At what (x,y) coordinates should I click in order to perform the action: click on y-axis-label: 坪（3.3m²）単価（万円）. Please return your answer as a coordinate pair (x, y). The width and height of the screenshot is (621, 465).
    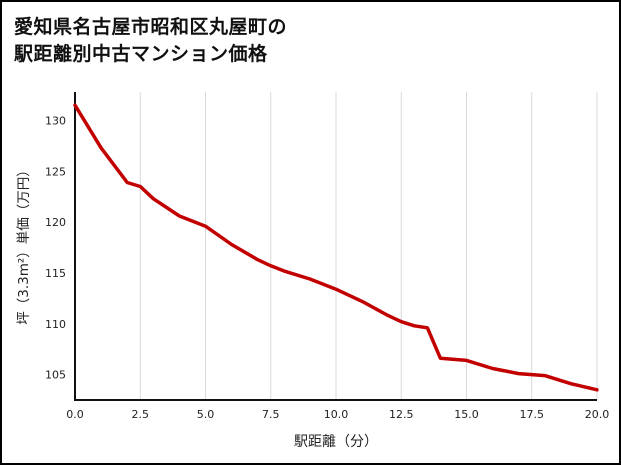
    Looking at the image, I should click on (24, 244).